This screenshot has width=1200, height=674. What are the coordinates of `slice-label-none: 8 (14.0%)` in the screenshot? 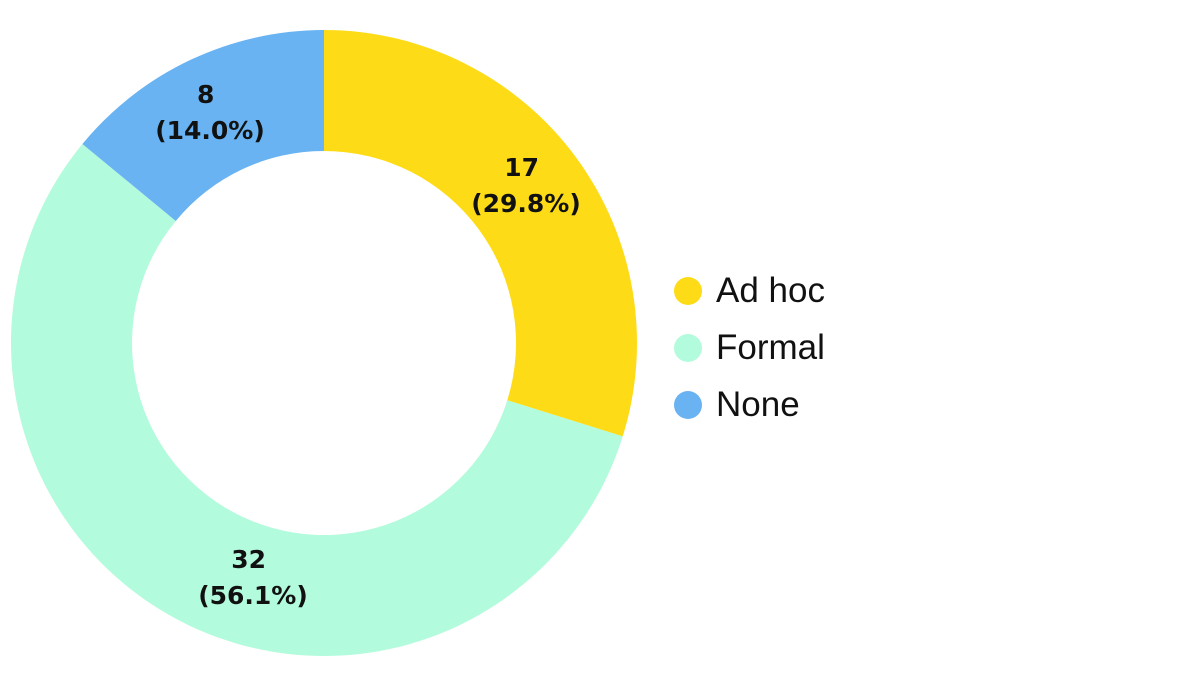 It's located at (210, 112).